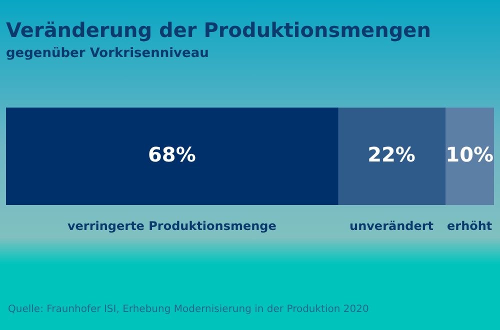 The image size is (500, 330). What do you see at coordinates (392, 154) in the screenshot?
I see `data-label: 22%` at bounding box center [392, 154].